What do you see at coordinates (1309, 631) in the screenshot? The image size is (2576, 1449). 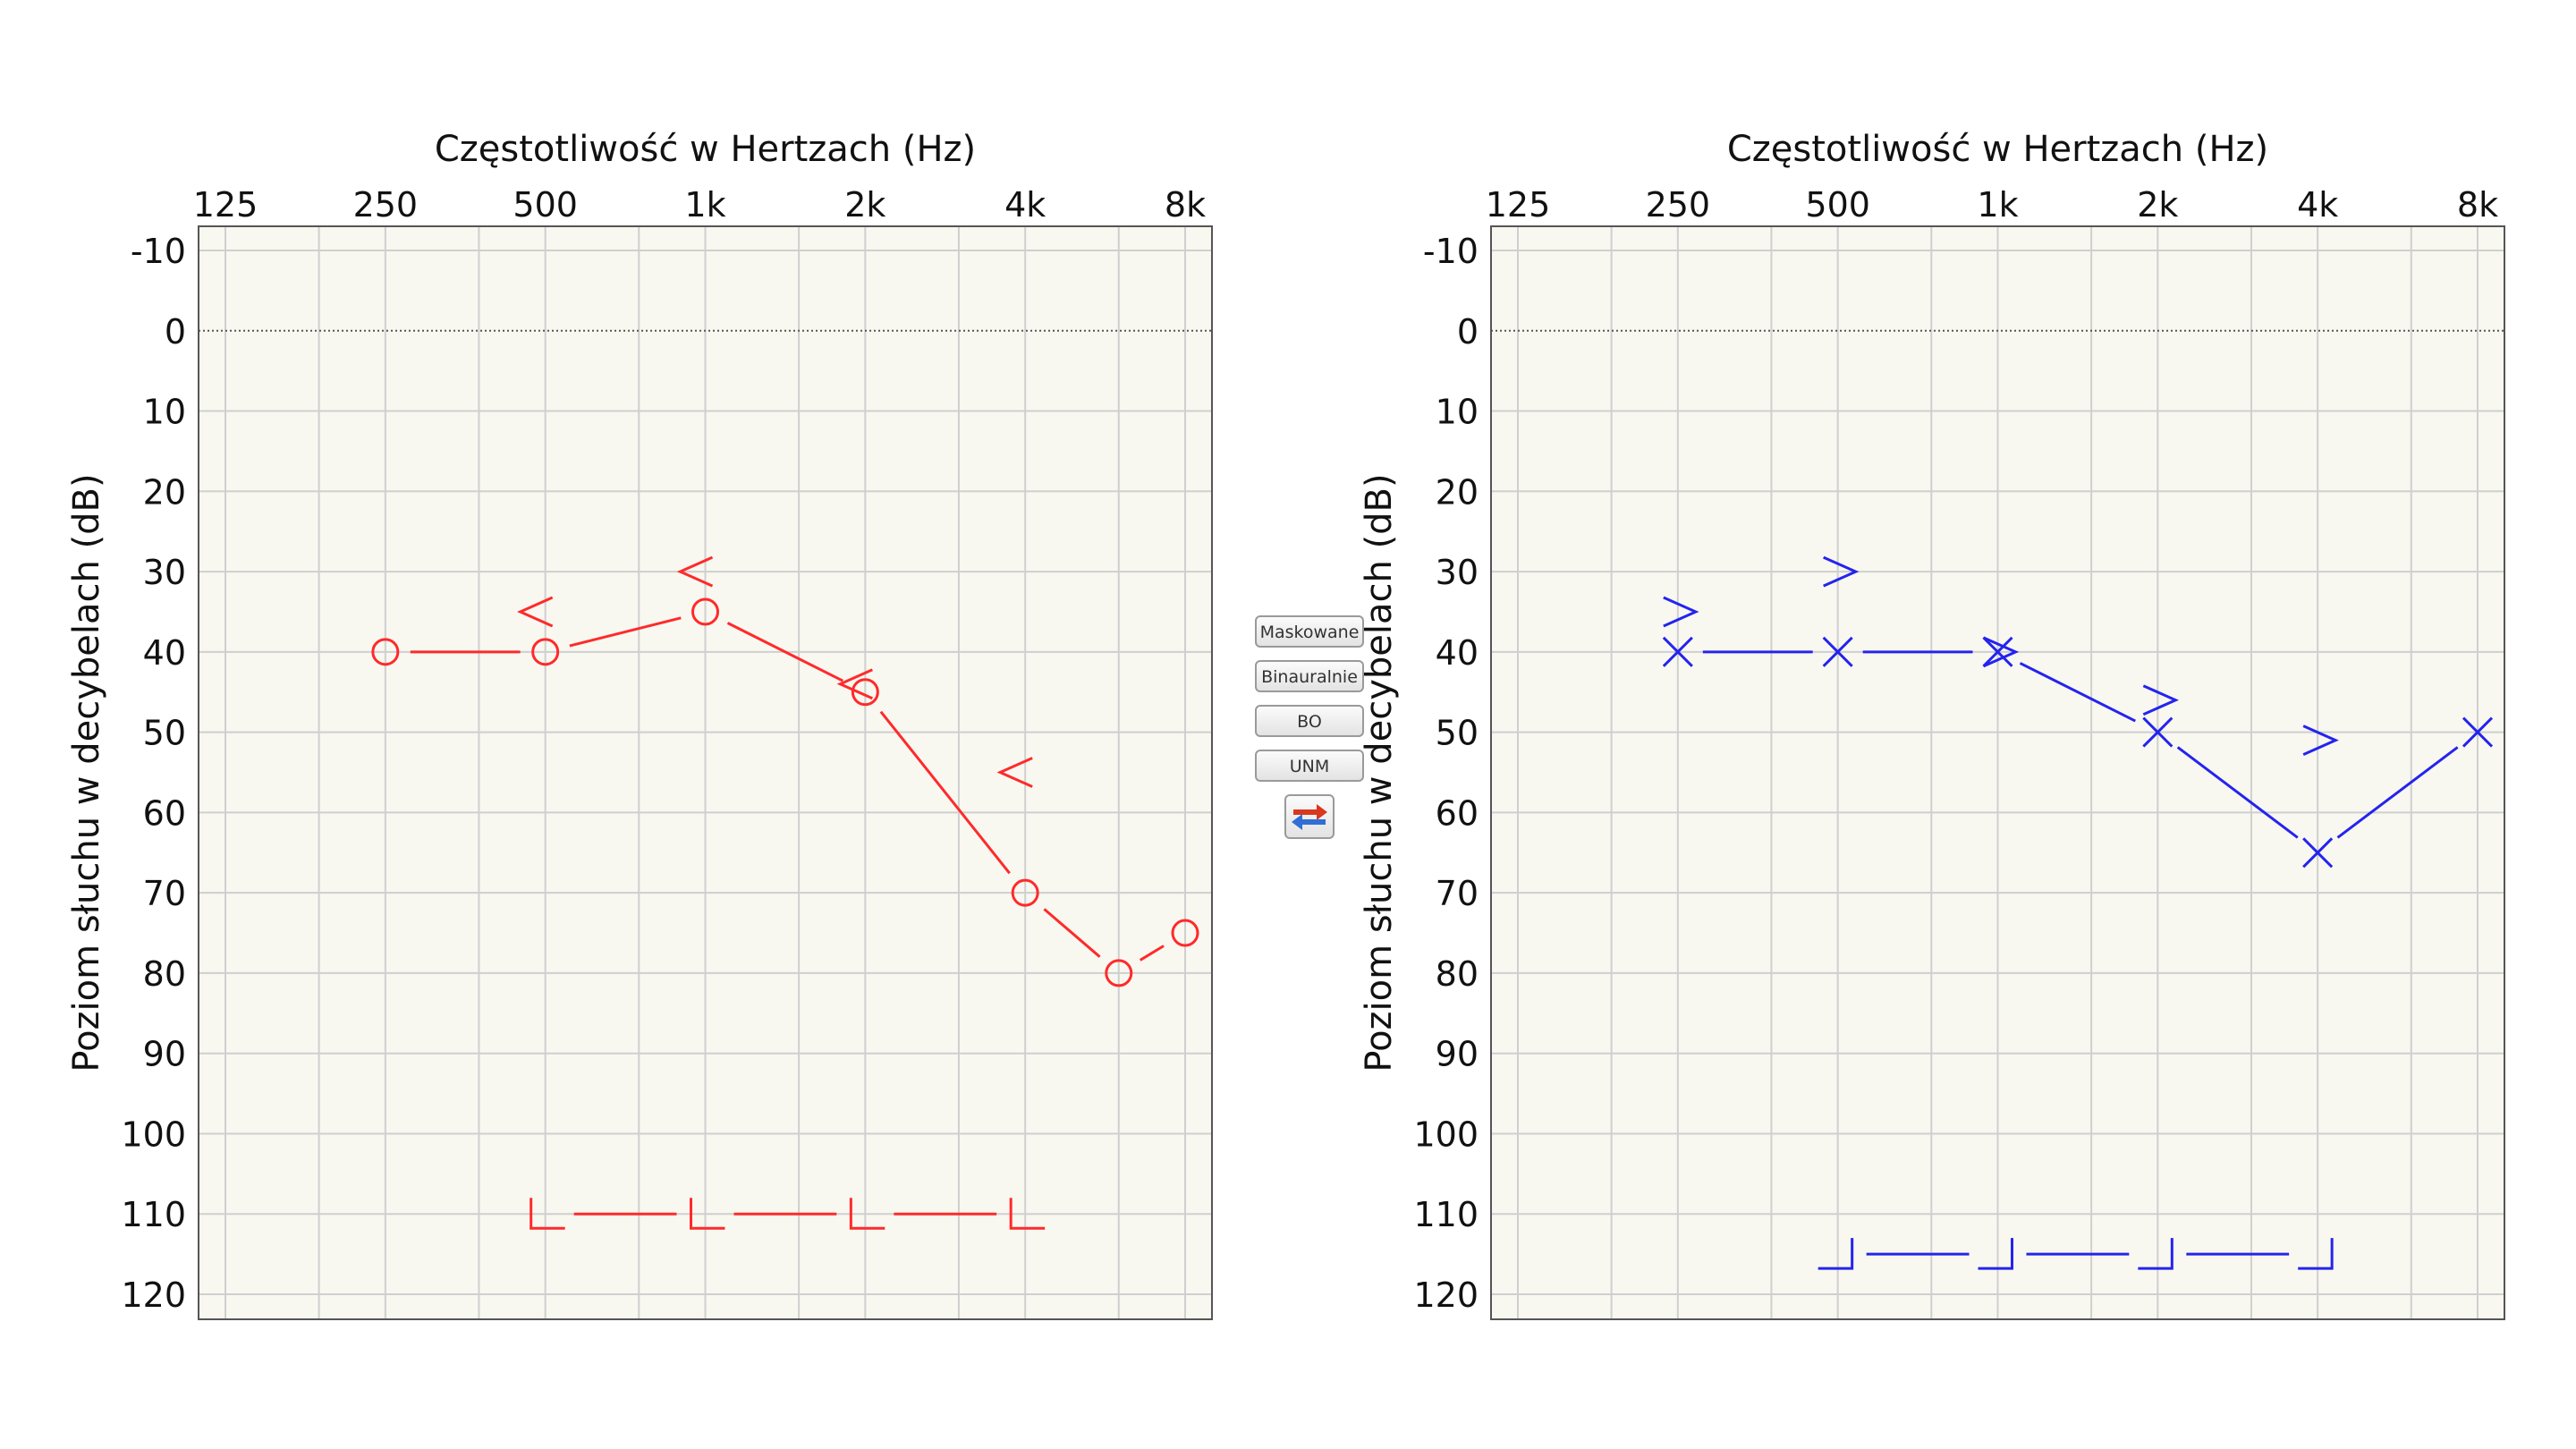 I see `masked-button: Maskowane` at bounding box center [1309, 631].